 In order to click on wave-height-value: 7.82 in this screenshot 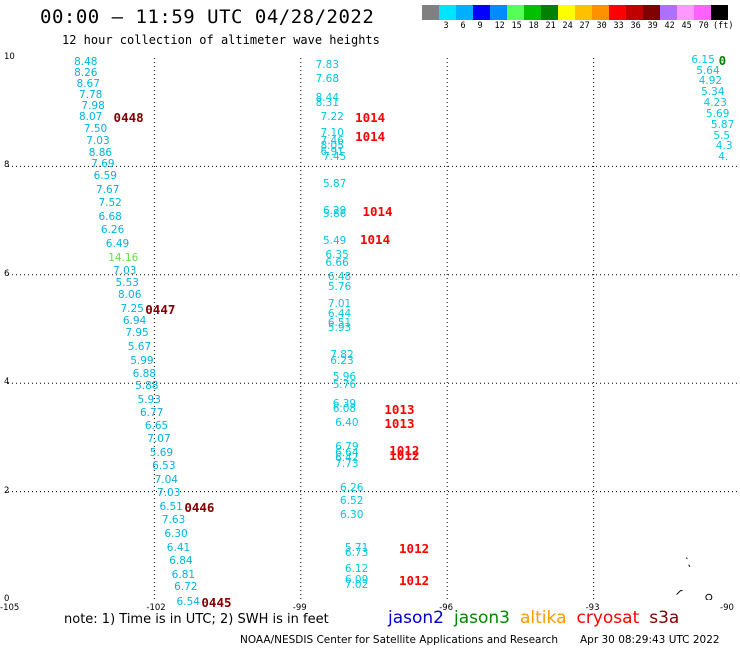, I will do `click(342, 355)`.